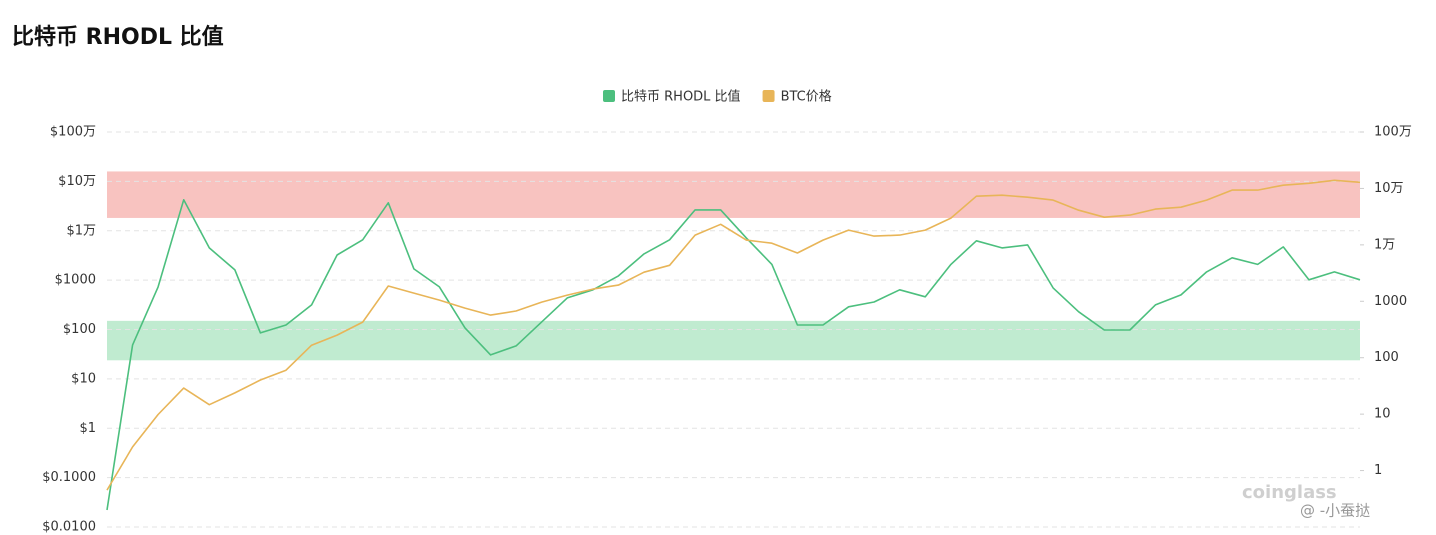 The width and height of the screenshot is (1436, 535). Describe the element at coordinates (73, 132) in the screenshot. I see `y-tick-label: $100万` at that location.